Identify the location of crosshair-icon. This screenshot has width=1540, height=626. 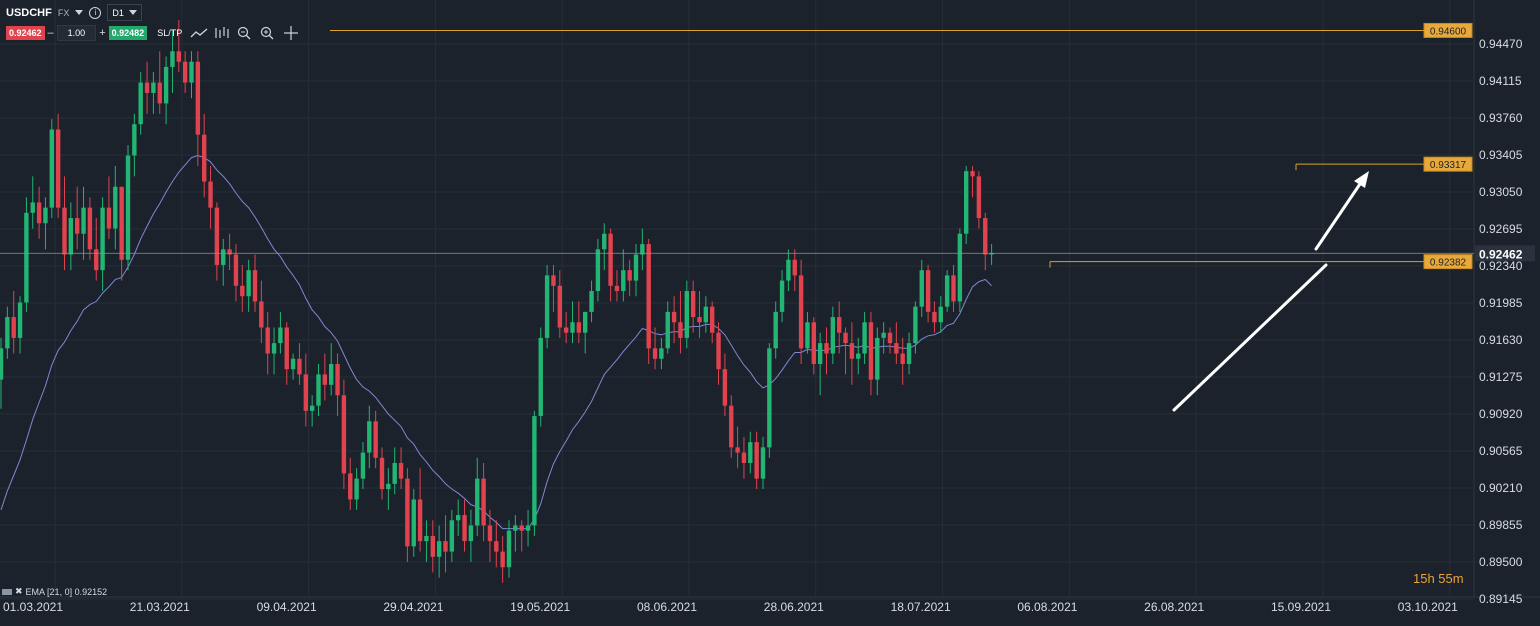
(291, 33).